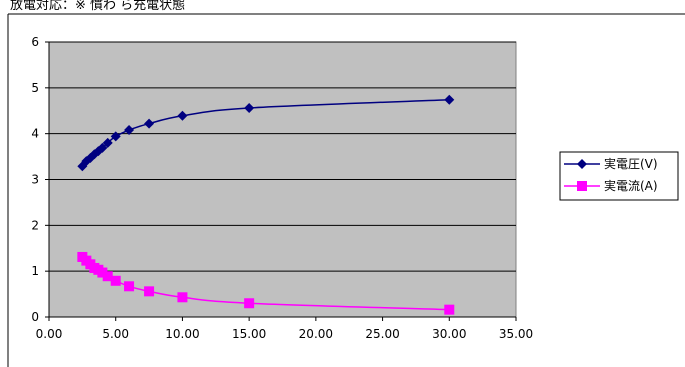 The height and width of the screenshot is (367, 685). What do you see at coordinates (35, 134) in the screenshot?
I see `y-tick-label: 4` at bounding box center [35, 134].